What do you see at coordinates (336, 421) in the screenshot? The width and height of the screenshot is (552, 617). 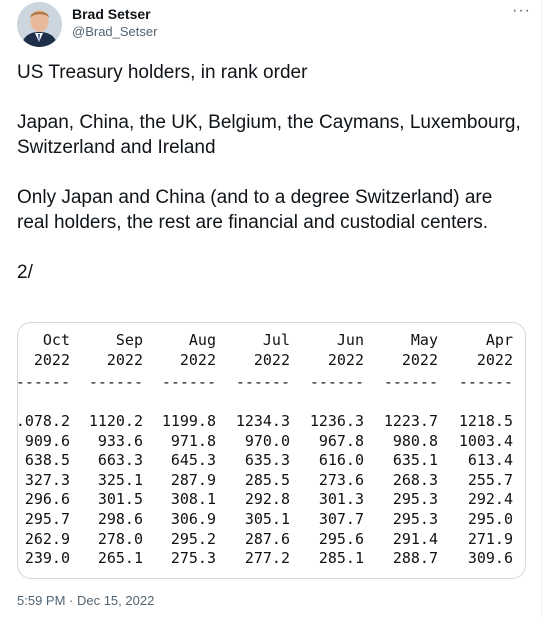 I see `table-cell: 1236.3` at bounding box center [336, 421].